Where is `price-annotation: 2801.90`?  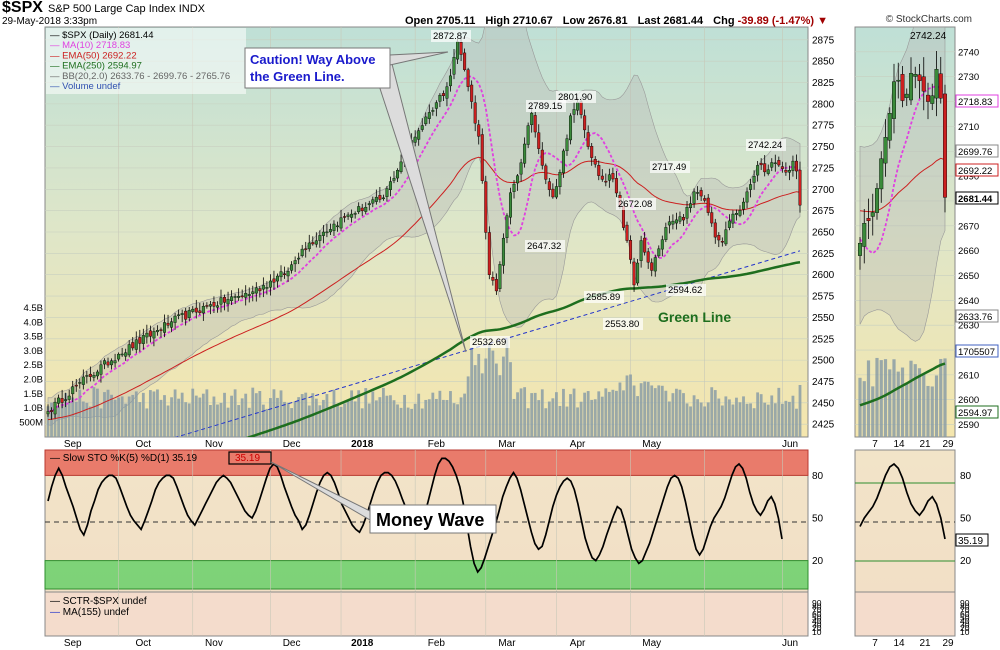
price-annotation: 2801.90 is located at coordinates (575, 97).